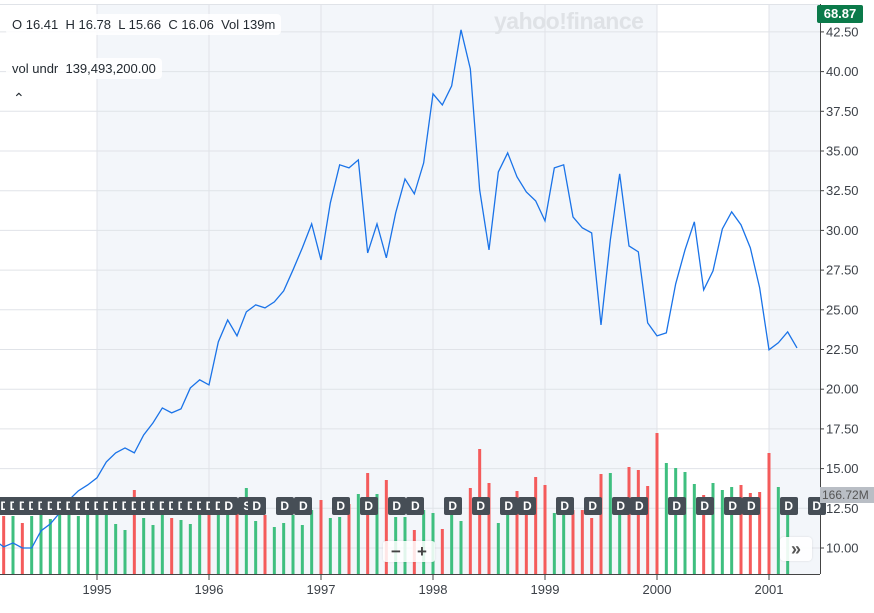  What do you see at coordinates (422, 551) in the screenshot?
I see `zoom-in-button: +` at bounding box center [422, 551].